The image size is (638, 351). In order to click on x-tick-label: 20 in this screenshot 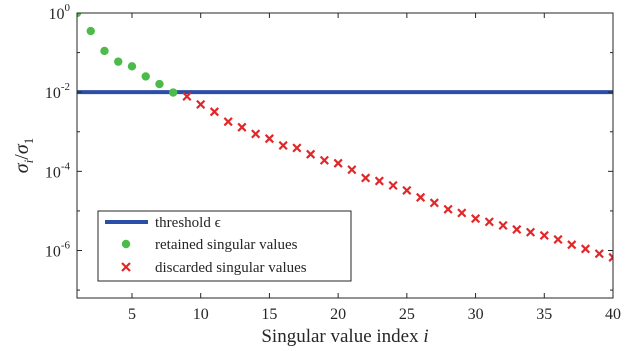, I will do `click(338, 314)`.